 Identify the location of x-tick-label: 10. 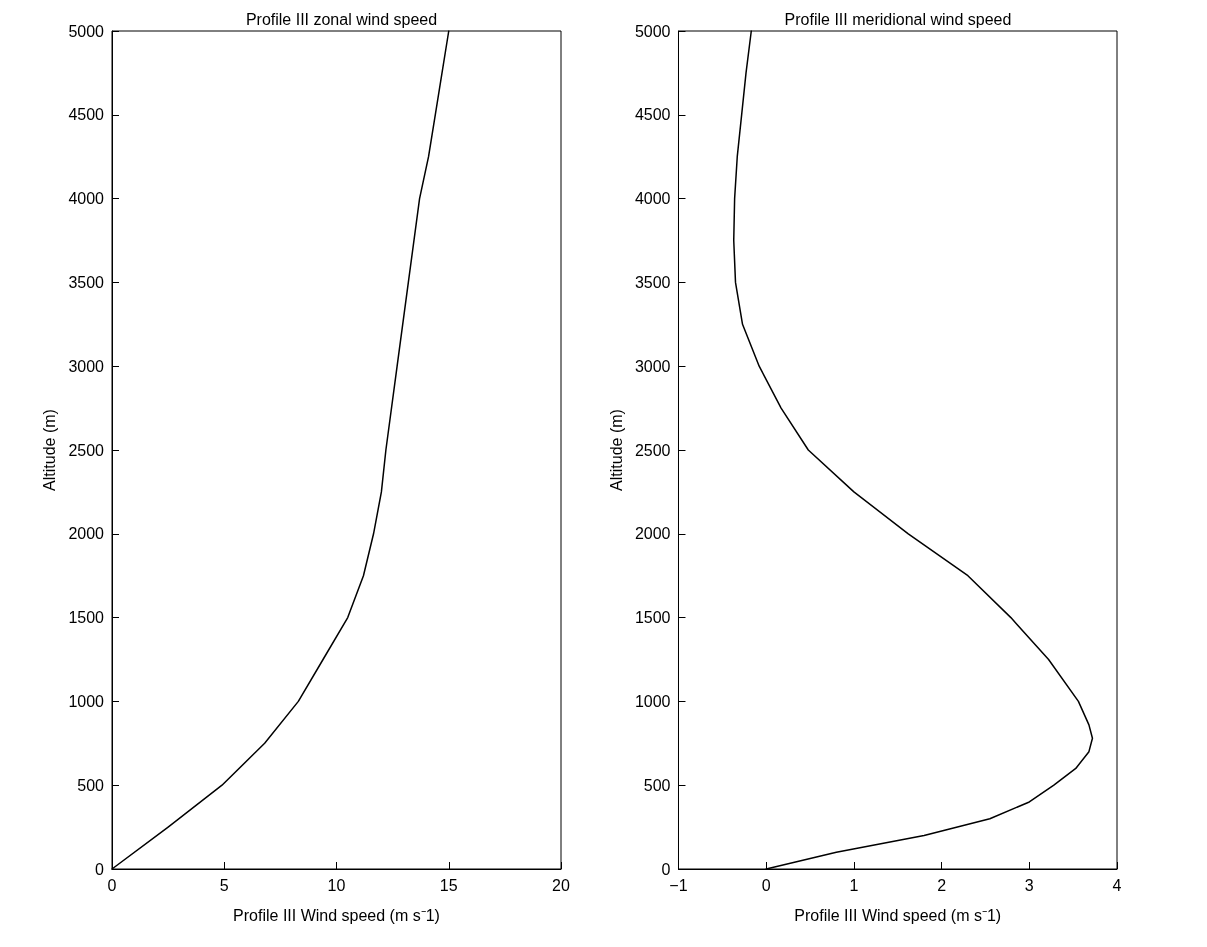
(336, 885).